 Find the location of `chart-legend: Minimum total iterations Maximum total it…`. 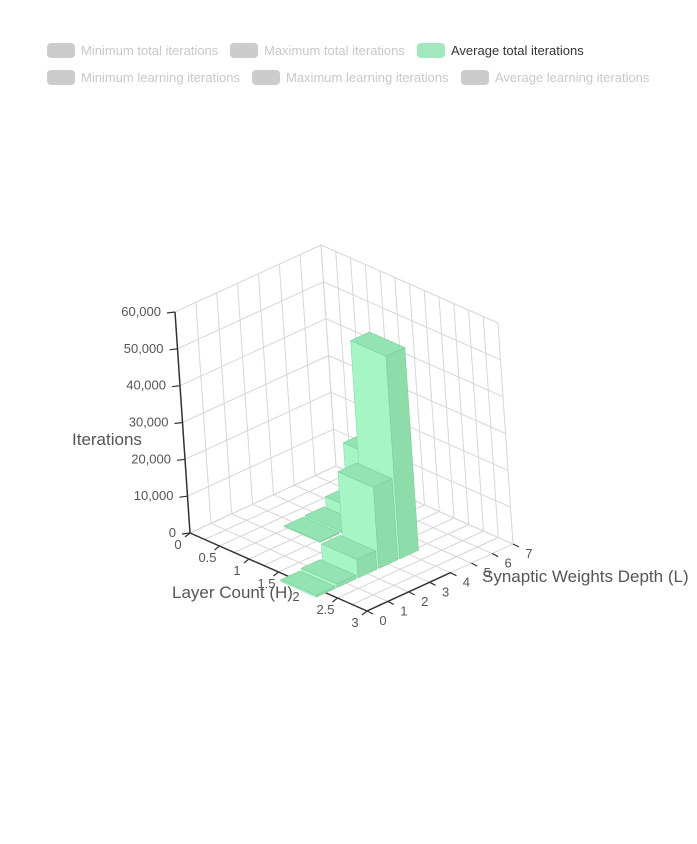

chart-legend: Minimum total iterations Maximum total it… is located at coordinates (348, 50).